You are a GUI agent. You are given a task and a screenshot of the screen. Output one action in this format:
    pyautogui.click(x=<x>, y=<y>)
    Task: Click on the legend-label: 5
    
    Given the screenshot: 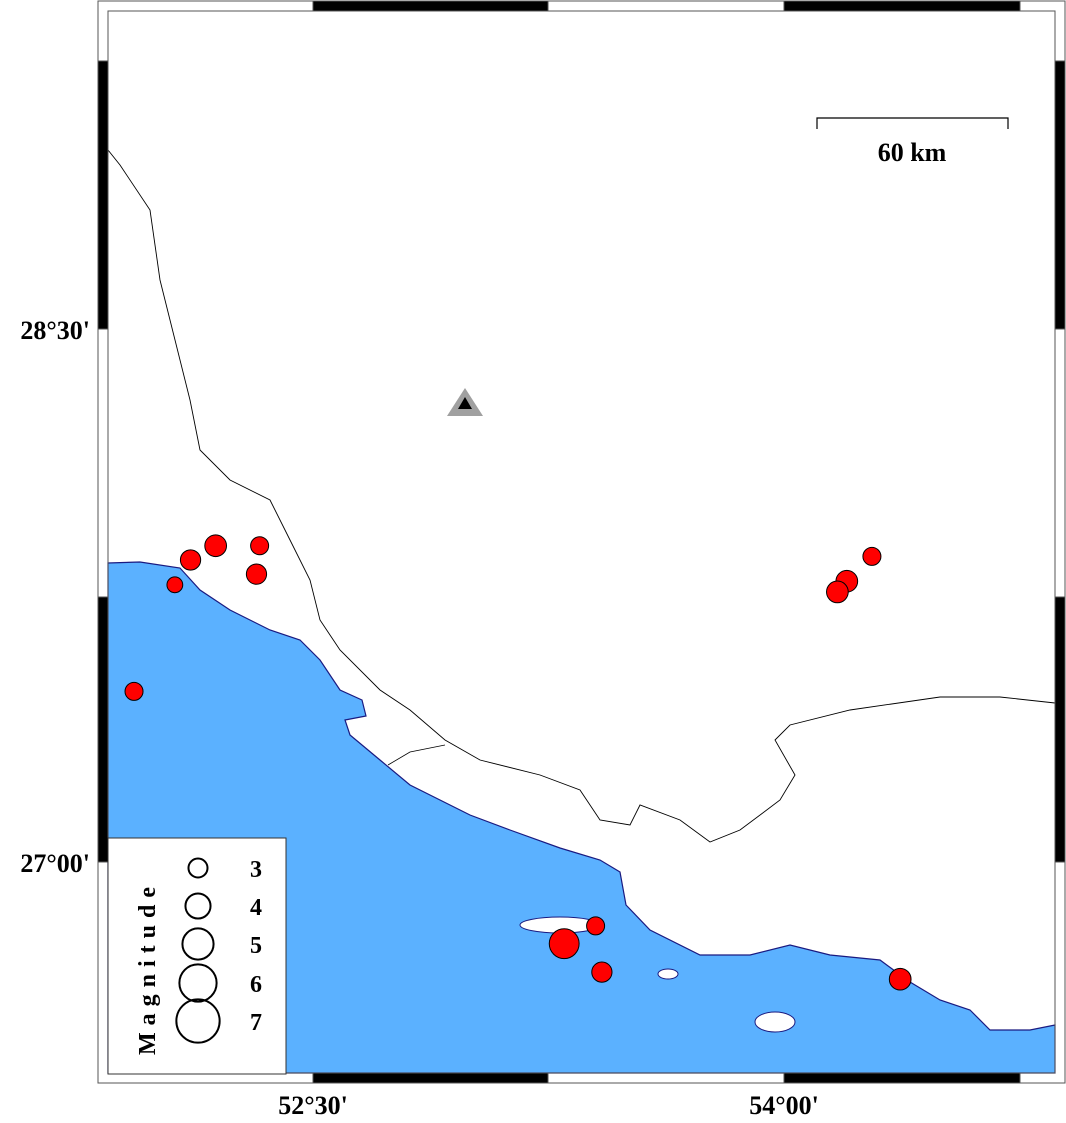 What is the action you would take?
    pyautogui.click(x=256, y=946)
    